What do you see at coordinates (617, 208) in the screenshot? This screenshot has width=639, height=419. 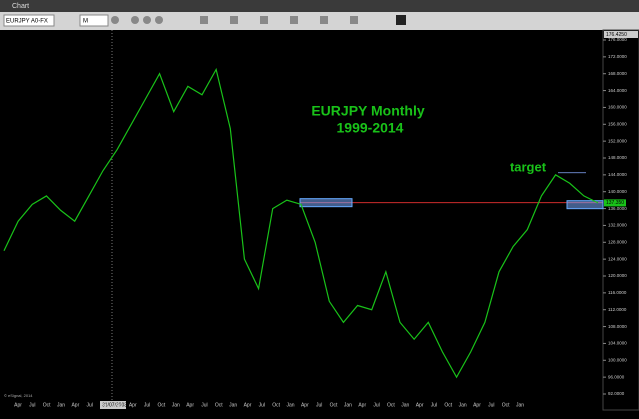 I see `y-tick-label: 136.0000` at bounding box center [617, 208].